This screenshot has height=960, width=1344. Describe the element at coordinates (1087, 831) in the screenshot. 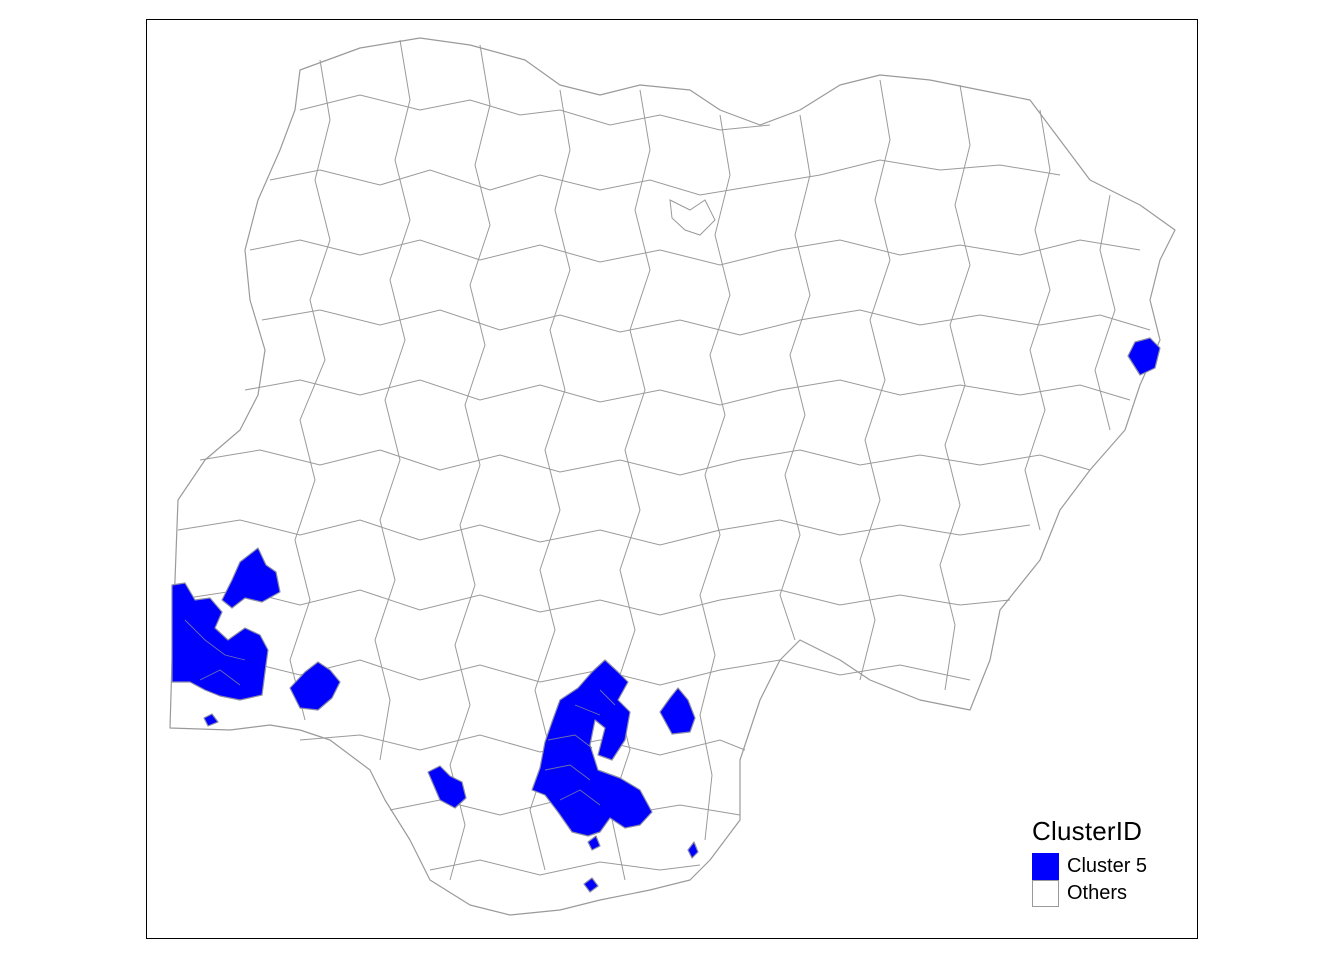

I see `legend-title: ClusterID` at that location.